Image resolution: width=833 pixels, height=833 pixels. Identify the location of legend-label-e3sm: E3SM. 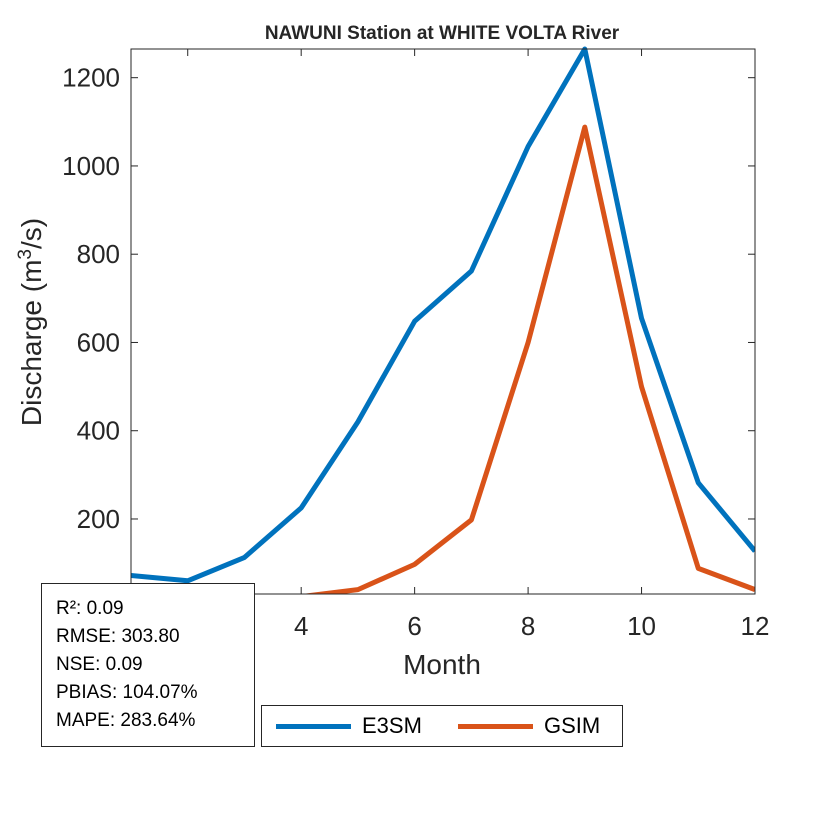
(392, 725).